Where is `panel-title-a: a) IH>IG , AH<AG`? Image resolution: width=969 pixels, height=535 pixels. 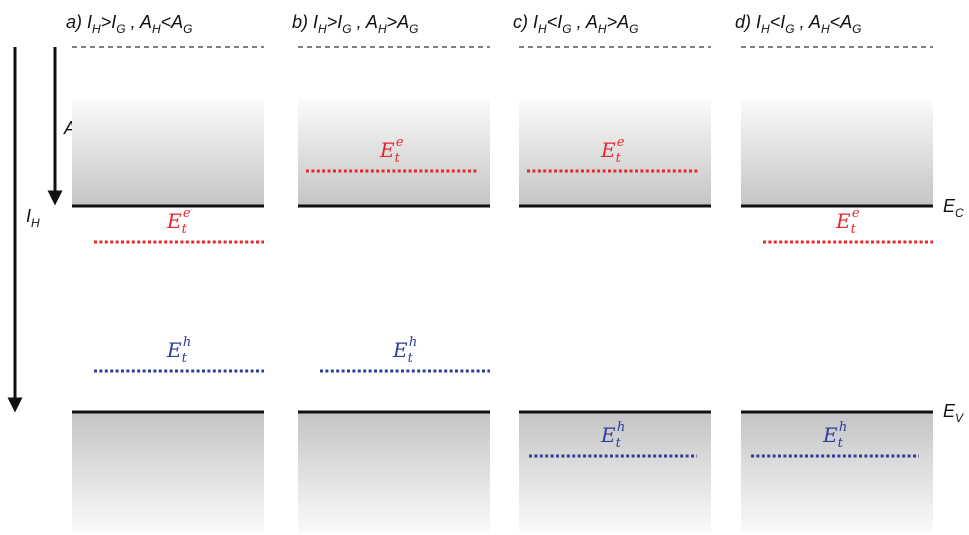 panel-title-a: a) IH>IG , AH<AG is located at coordinates (129, 24).